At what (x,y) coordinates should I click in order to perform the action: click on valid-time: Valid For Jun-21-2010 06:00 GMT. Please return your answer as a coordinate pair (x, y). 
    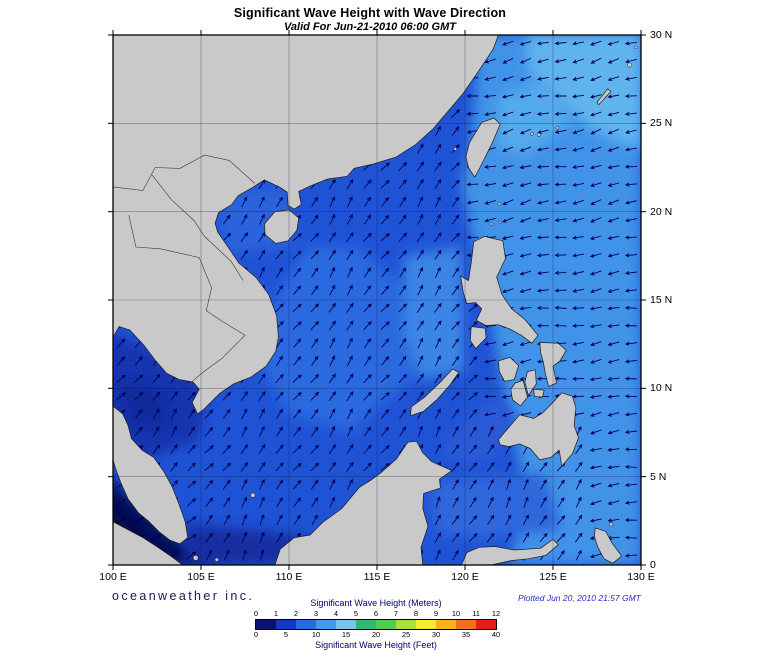
    Looking at the image, I should click on (370, 27).